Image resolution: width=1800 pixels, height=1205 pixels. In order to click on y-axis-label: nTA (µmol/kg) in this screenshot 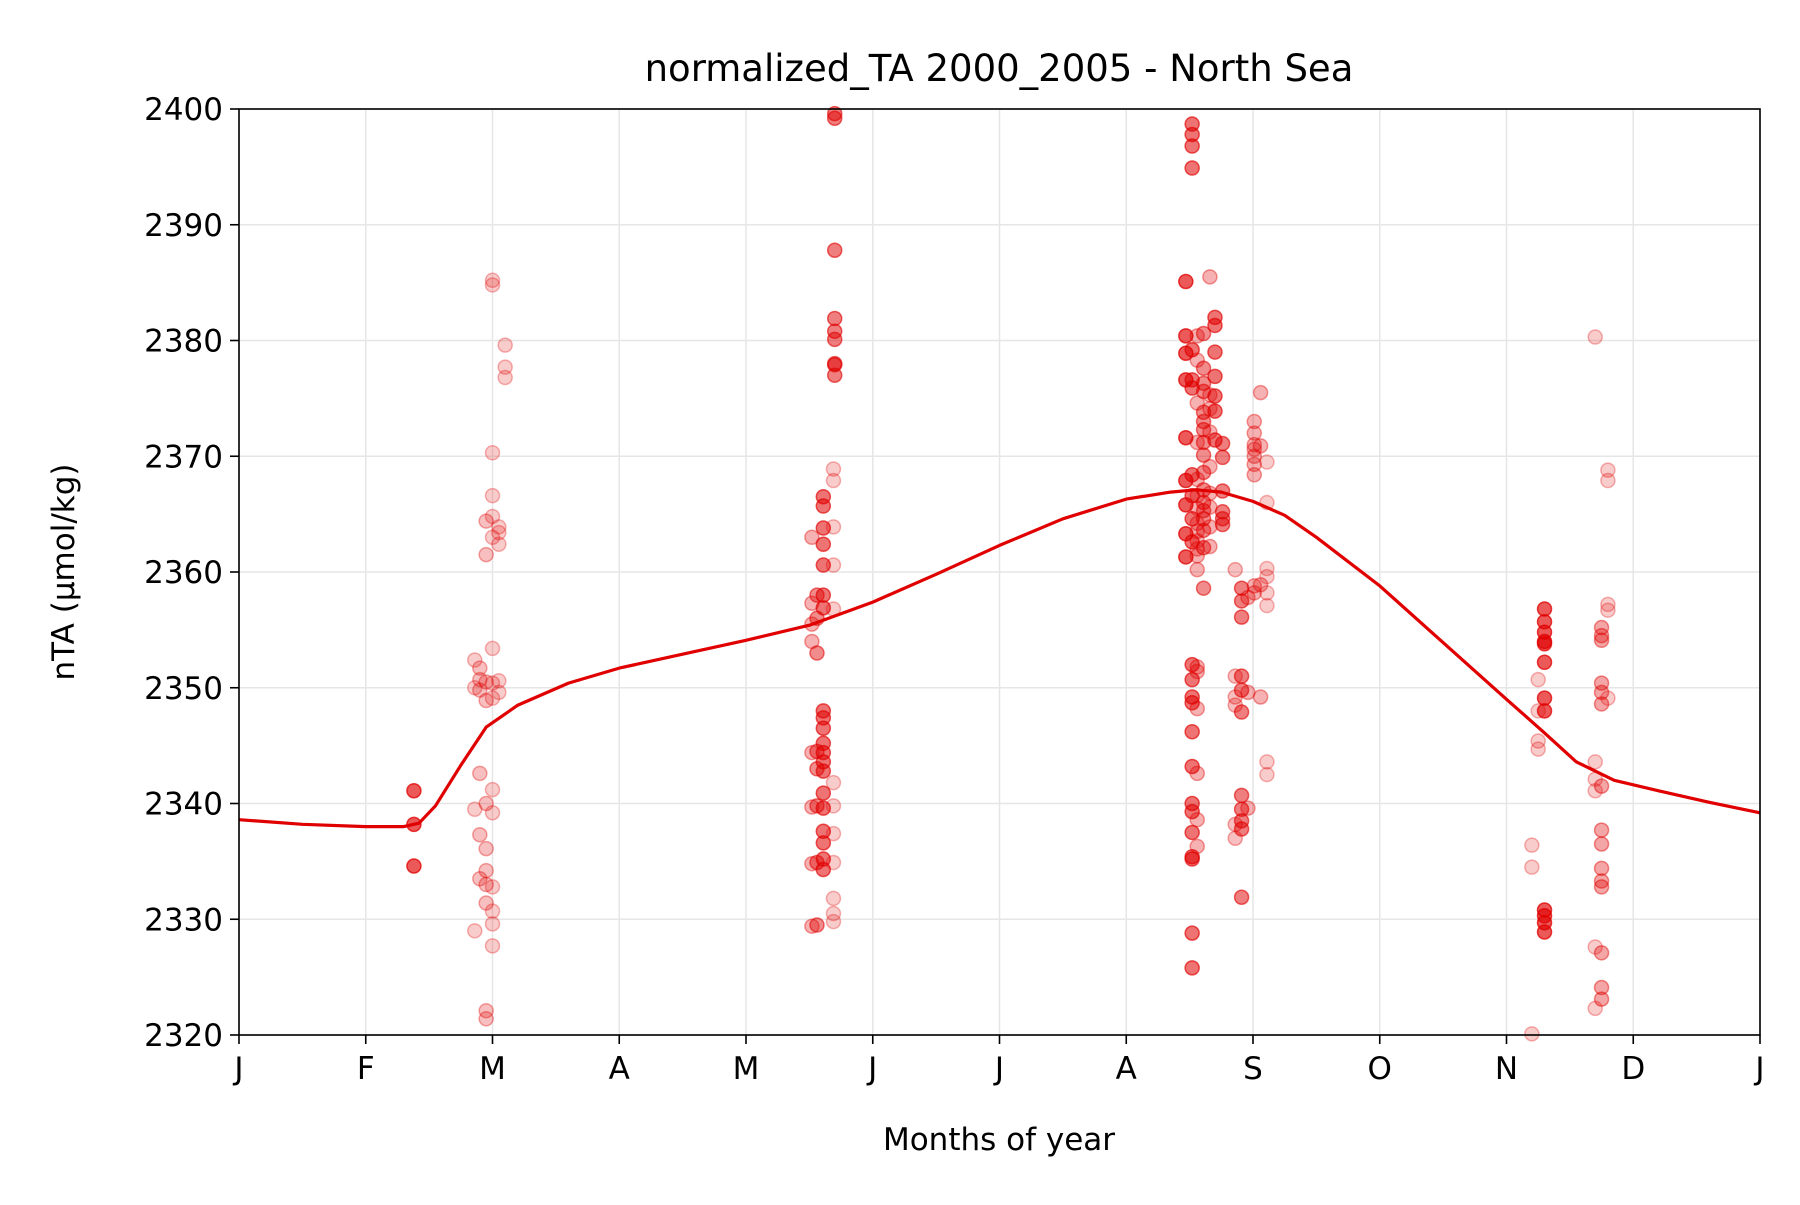, I will do `click(64, 572)`.